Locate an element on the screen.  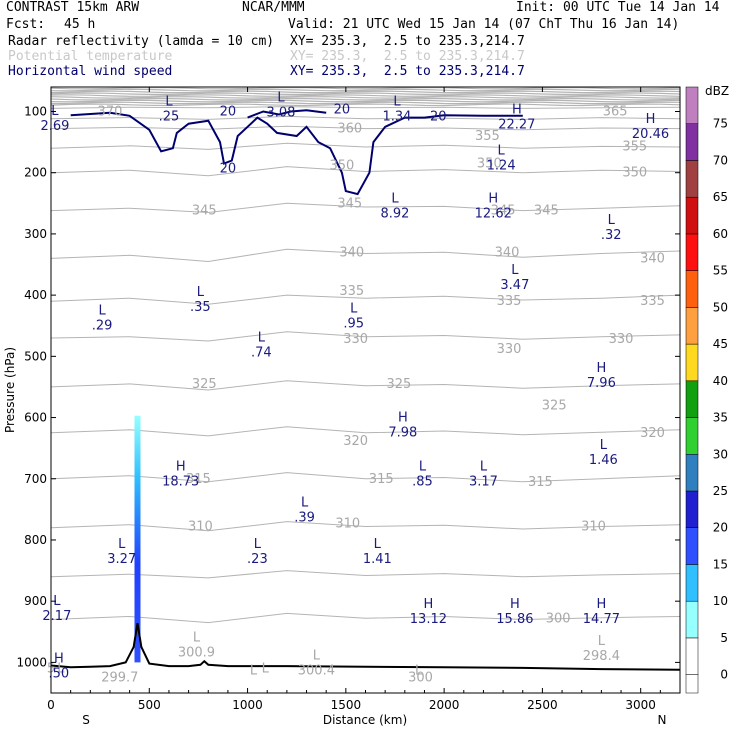
y-tick-label: 800 is located at coordinates (35, 540).